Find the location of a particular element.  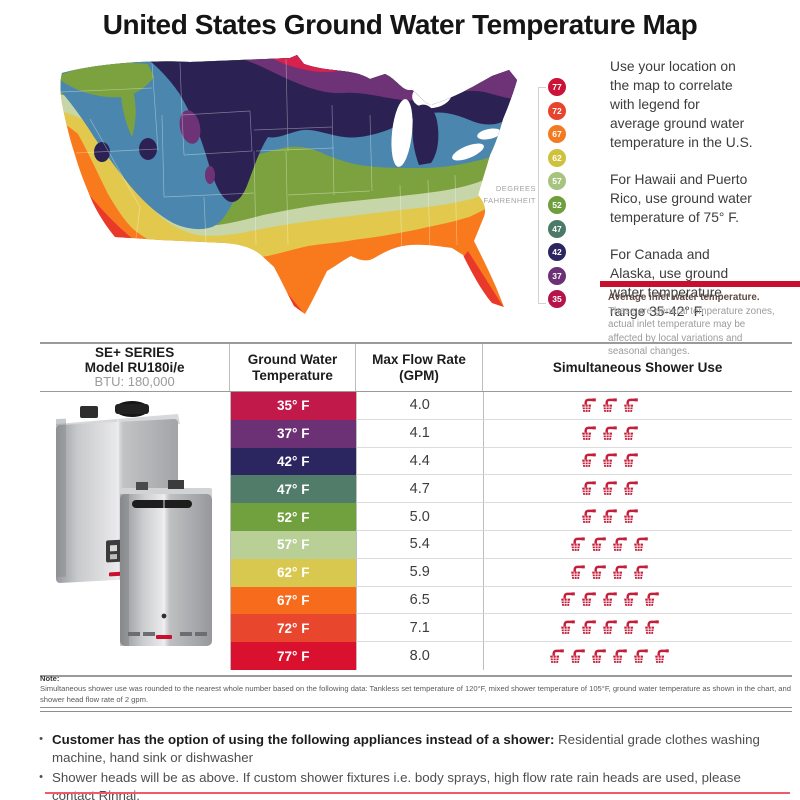

header-ground-water-temperature: Ground Water Temperature is located at coordinates (292, 367).